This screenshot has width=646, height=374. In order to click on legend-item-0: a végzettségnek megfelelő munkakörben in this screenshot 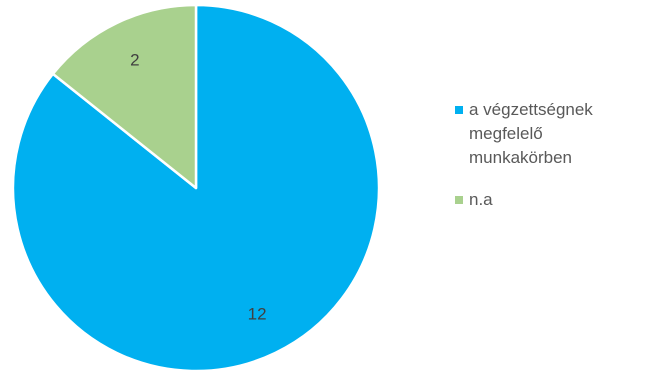, I will do `click(547, 134)`.